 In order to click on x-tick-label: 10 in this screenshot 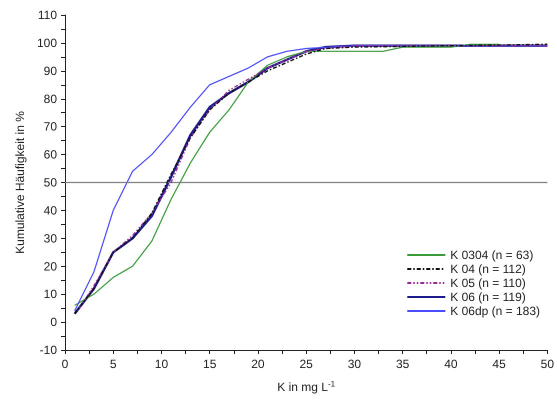, I will do `click(161, 364)`.